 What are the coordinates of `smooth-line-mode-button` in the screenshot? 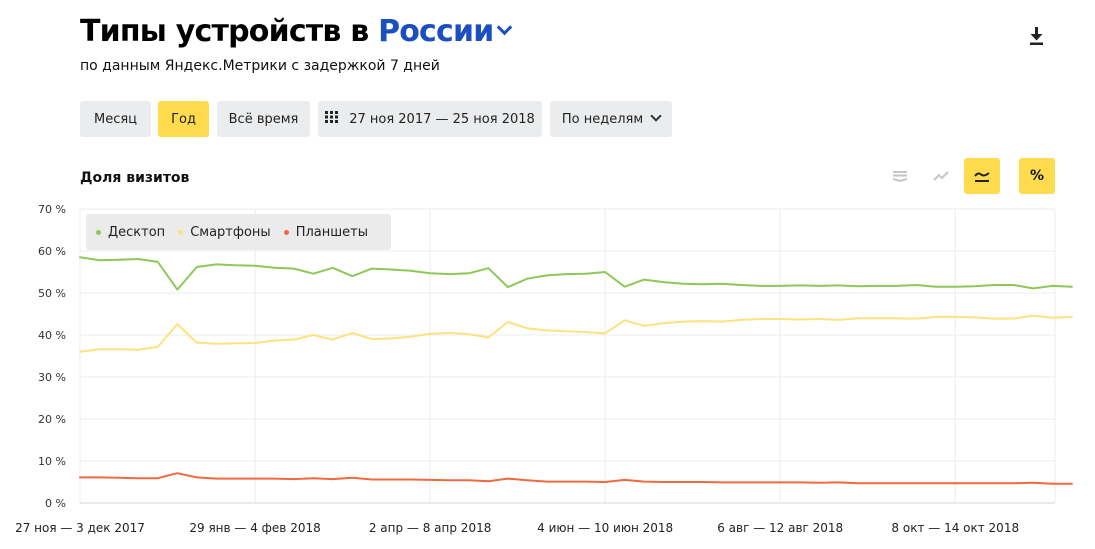 It's located at (982, 176).